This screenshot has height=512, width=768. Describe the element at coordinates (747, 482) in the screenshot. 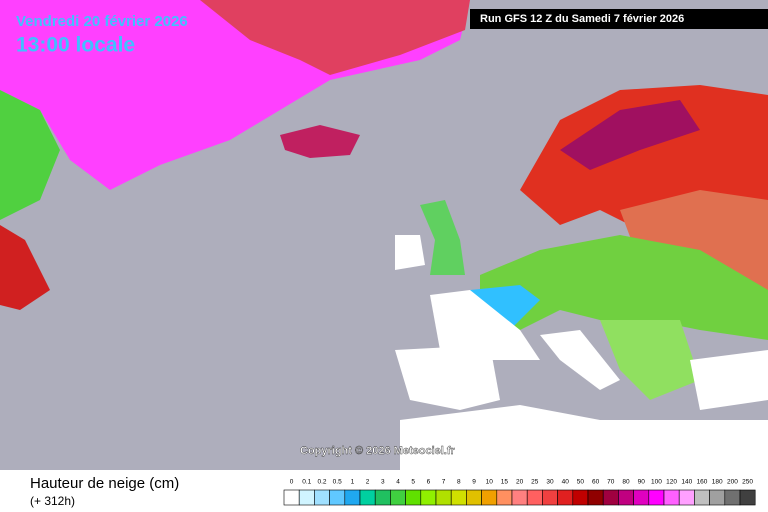

I see `legend-label: 250` at that location.